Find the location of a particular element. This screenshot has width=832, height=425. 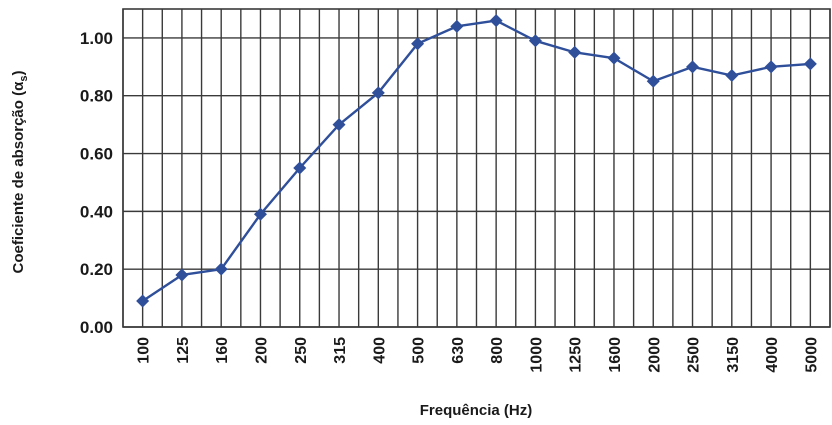

x-tick-label: 4000 is located at coordinates (772, 355).